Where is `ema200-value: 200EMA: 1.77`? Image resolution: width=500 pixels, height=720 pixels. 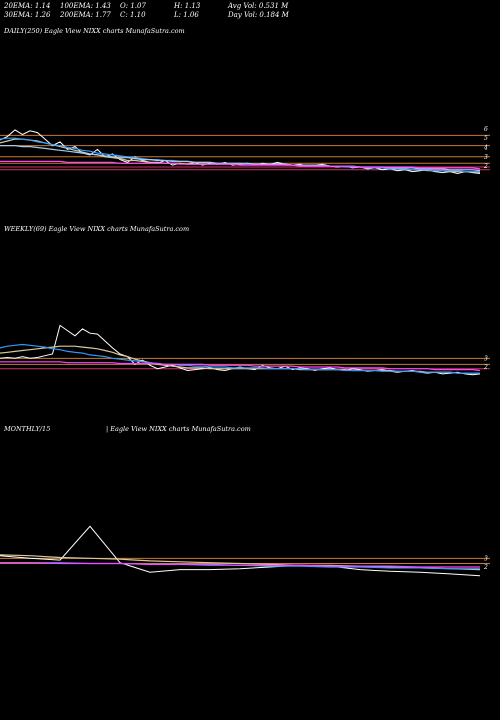 ema200-value: 200EMA: 1.77 is located at coordinates (85, 15).